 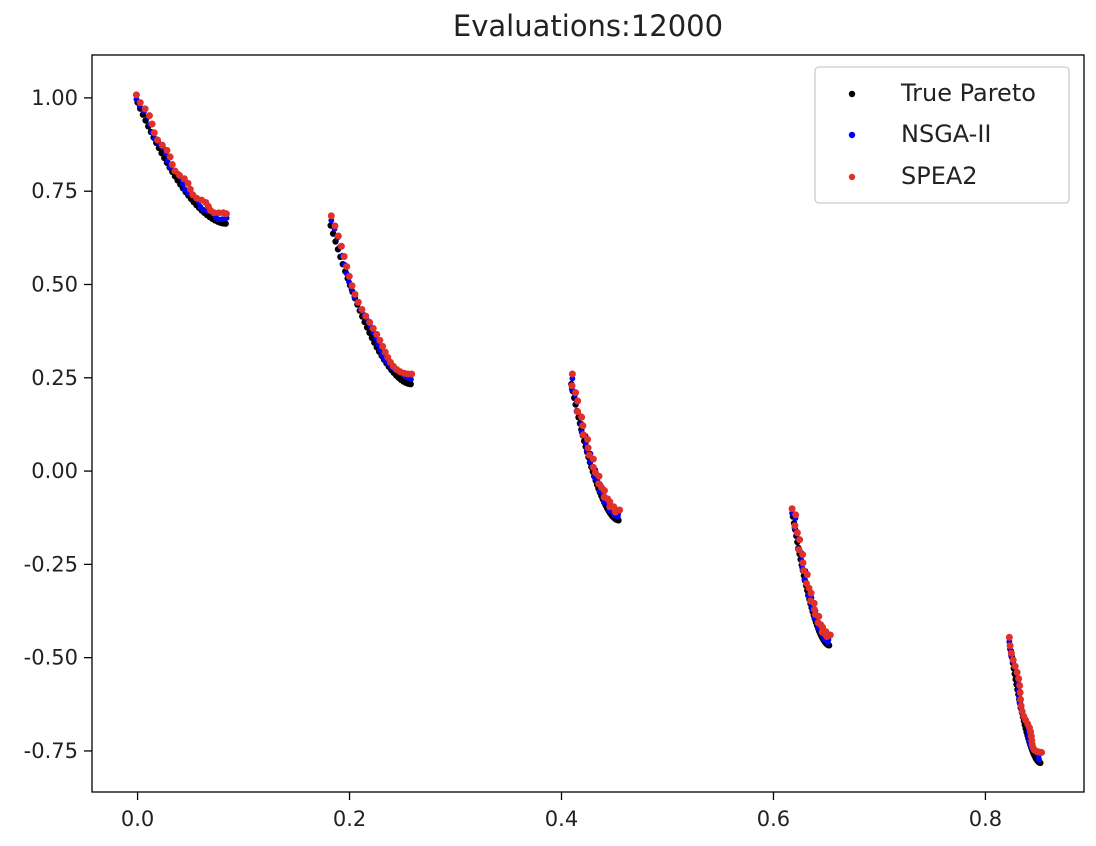 I want to click on legend: True Pareto NSGA-II SPEA2, so click(x=942, y=135).